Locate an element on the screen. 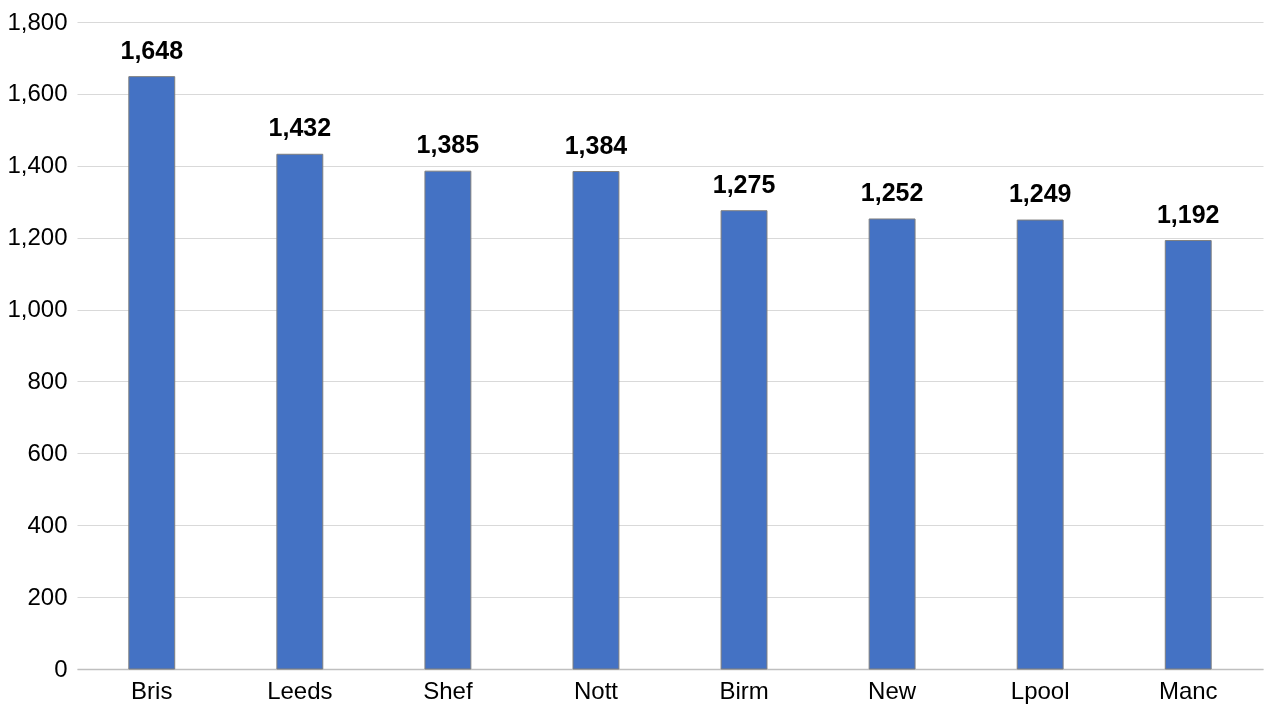 This screenshot has width=1271, height=711. x-tick-label: Manc is located at coordinates (1188, 690).